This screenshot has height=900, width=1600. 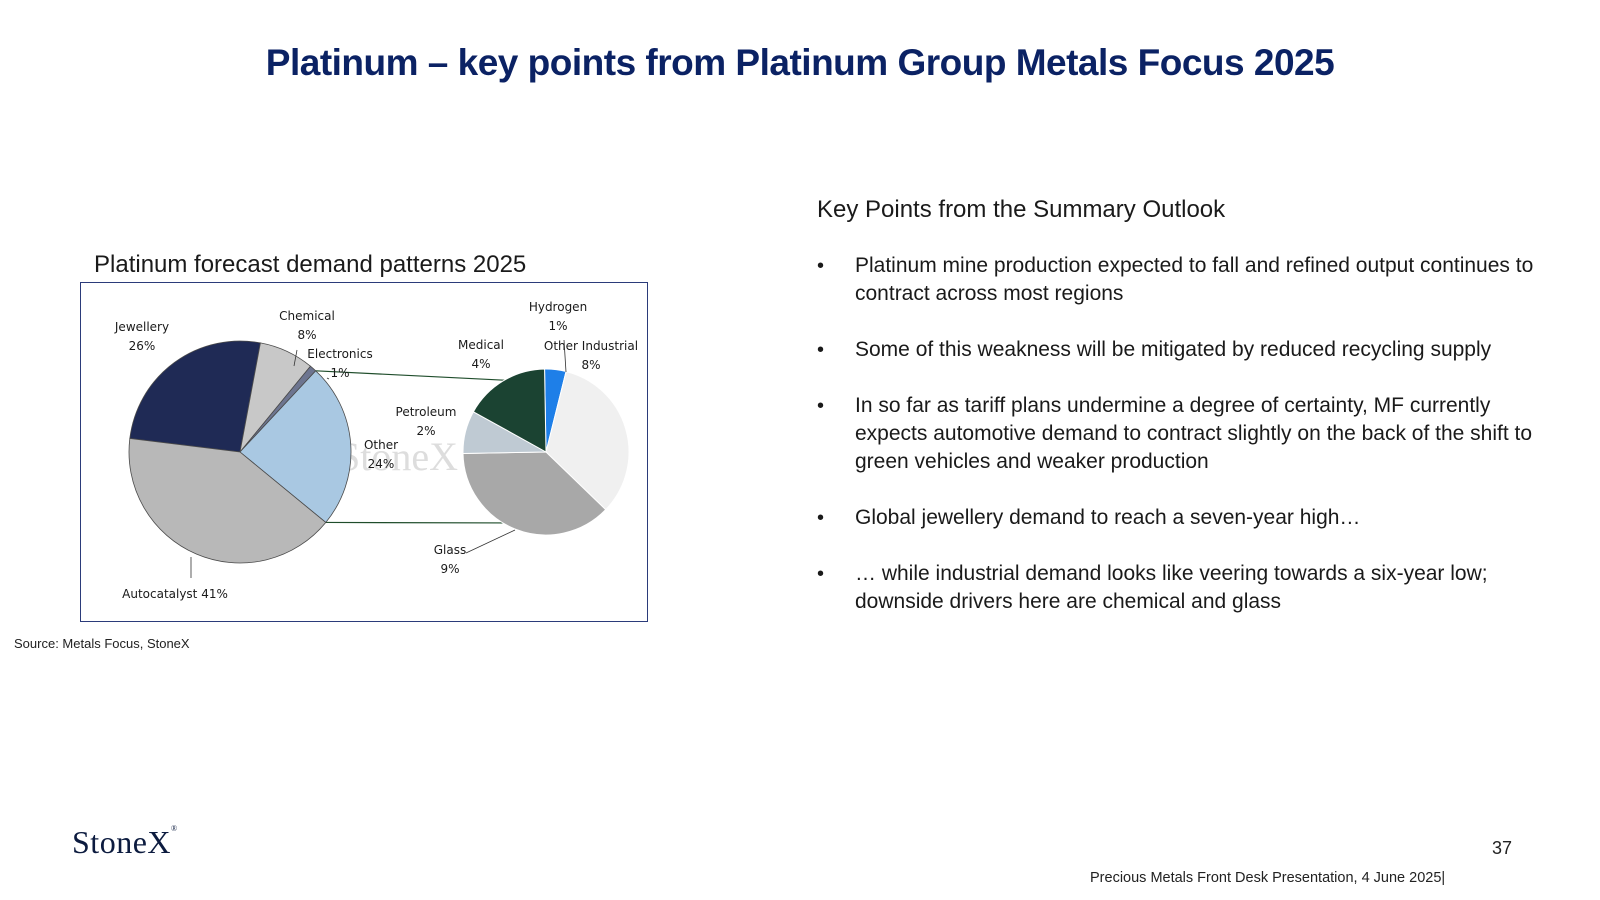 What do you see at coordinates (449, 569) in the screenshot?
I see `slice-pct-glass: 9%` at bounding box center [449, 569].